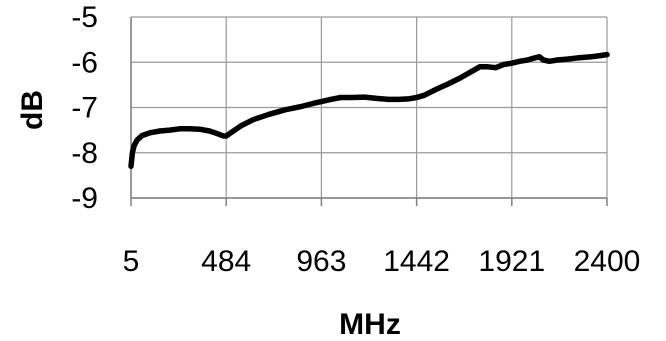 The width and height of the screenshot is (666, 341). I want to click on x-tick-label: 1921, so click(511, 261).